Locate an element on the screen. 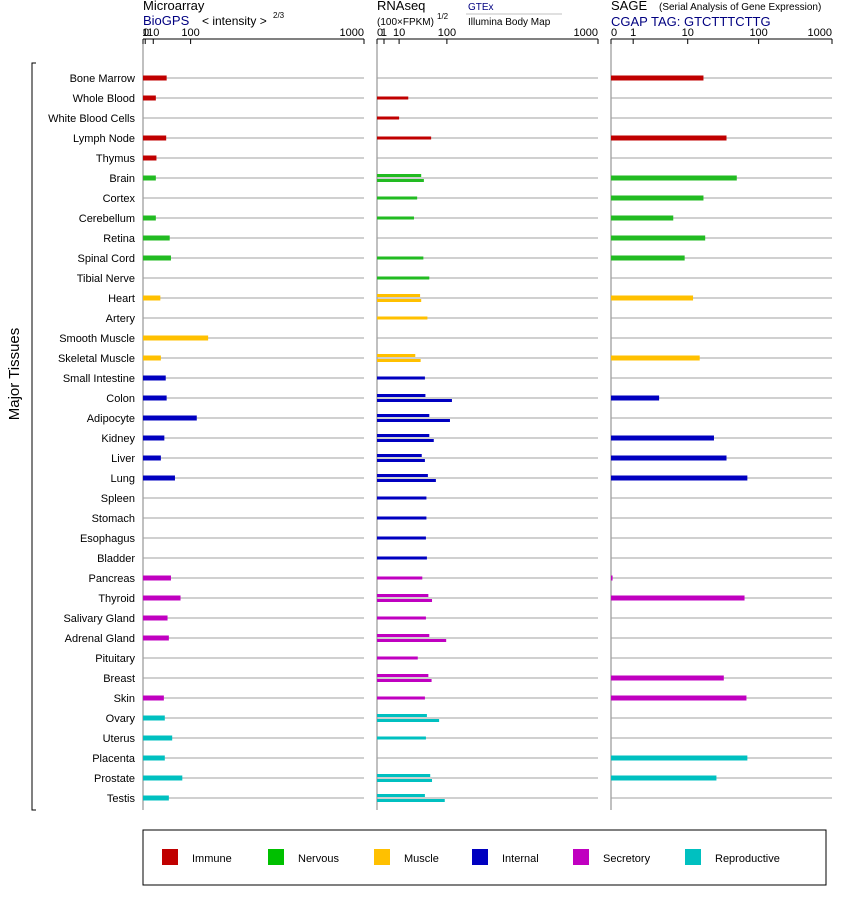 This screenshot has height=900, width=842. tissue-label-prostate: Prostate is located at coordinates (114, 779).